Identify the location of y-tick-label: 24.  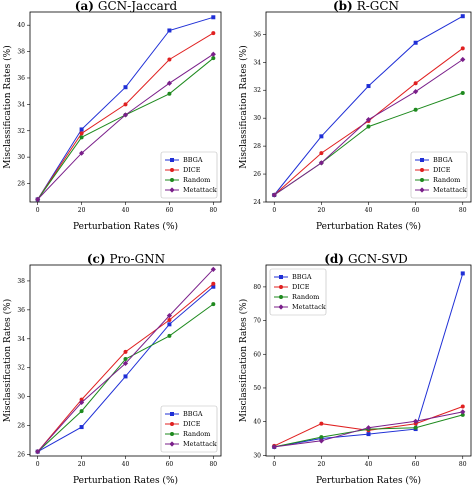
(257, 202).